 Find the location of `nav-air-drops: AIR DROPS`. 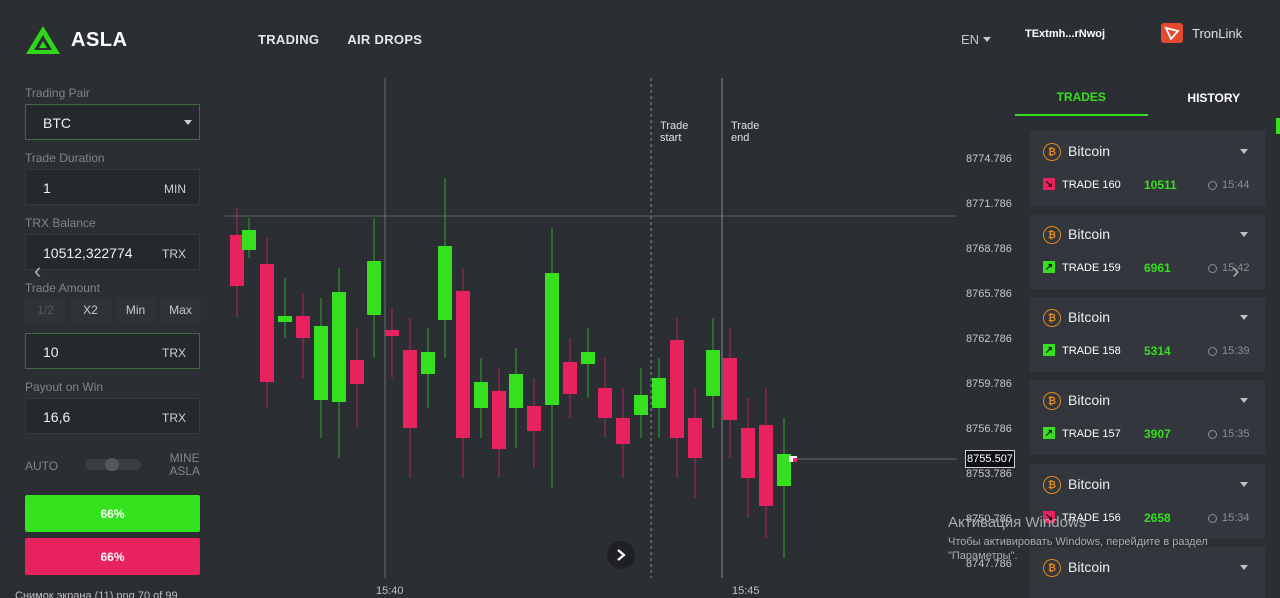

nav-air-drops: AIR DROPS is located at coordinates (385, 39).